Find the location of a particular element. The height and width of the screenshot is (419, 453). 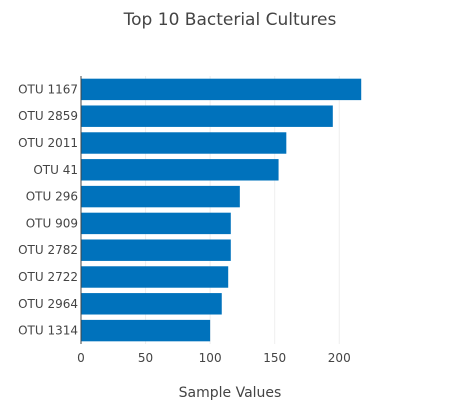

x-axis-ticks: 0 50 100 150 200 is located at coordinates (214, 358).